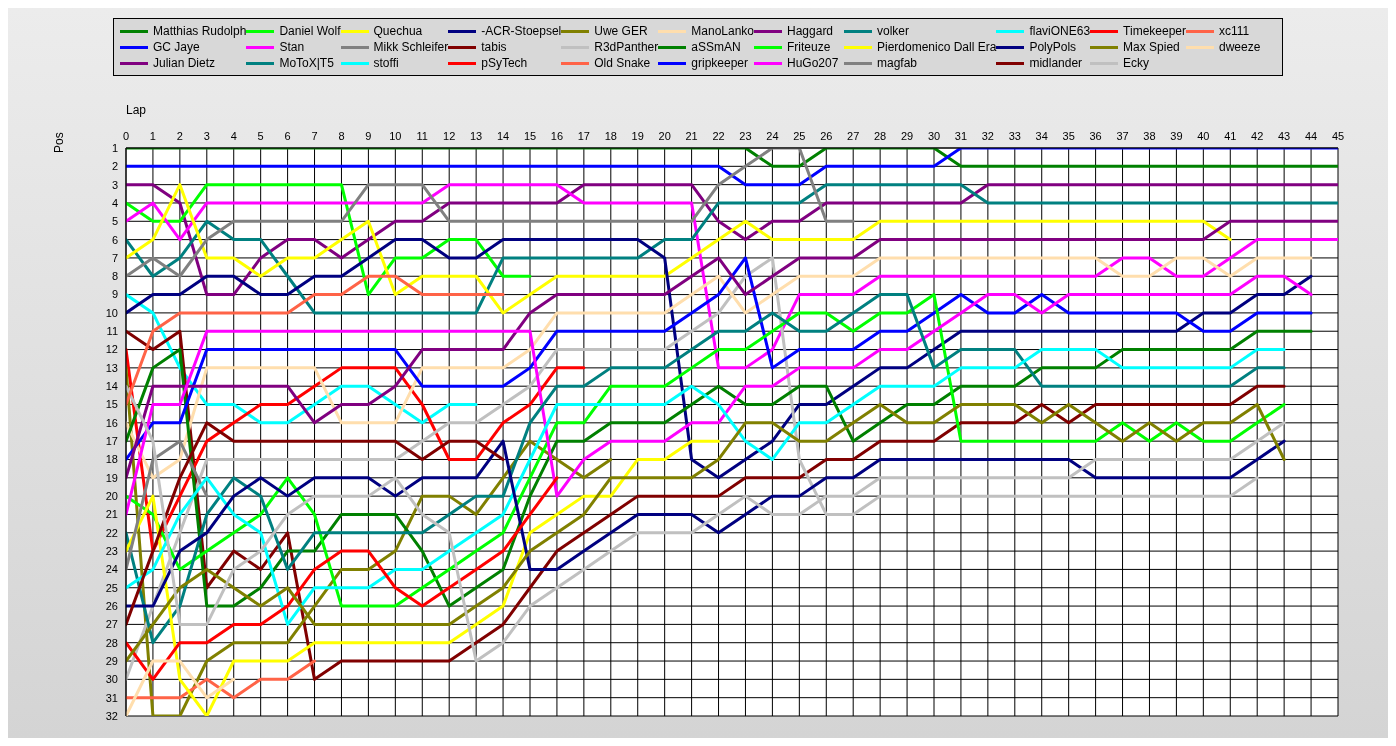 This screenshot has height=746, width=1396. Describe the element at coordinates (880, 136) in the screenshot. I see `x-tick-label: 28` at that location.